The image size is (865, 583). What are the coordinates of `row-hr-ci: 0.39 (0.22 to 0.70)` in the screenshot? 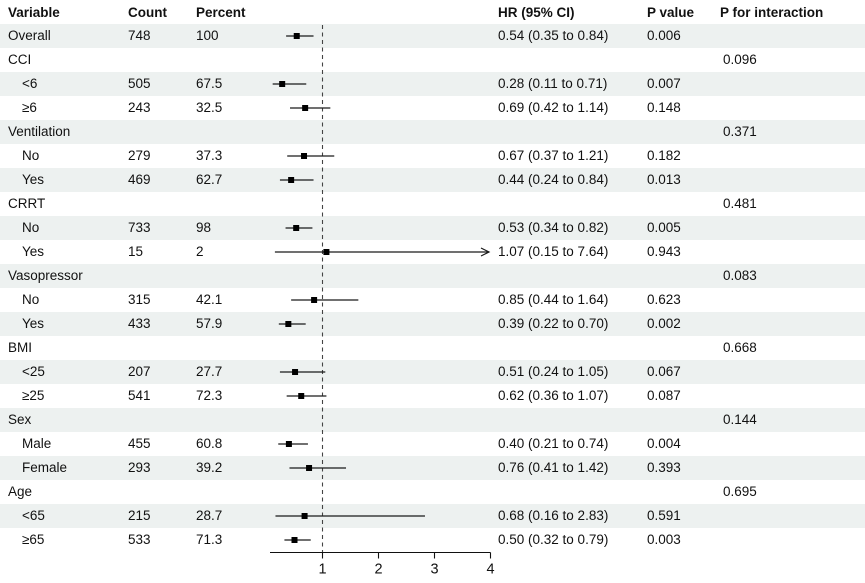 It's located at (553, 323).